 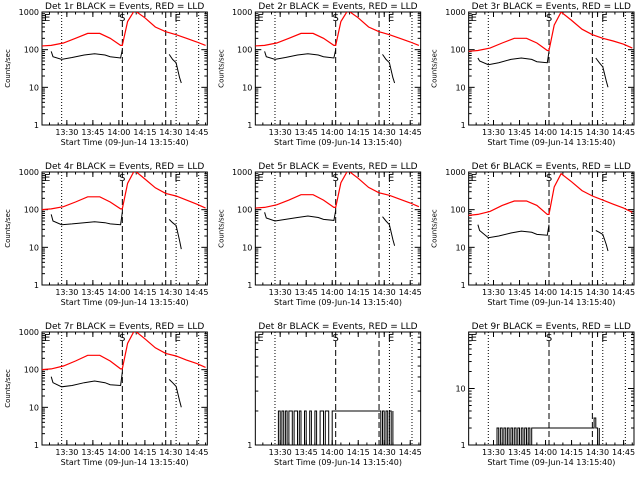 What do you see at coordinates (124, 167) in the screenshot?
I see `chart-title: Det 4r BLACK = Events, RED = LLD` at bounding box center [124, 167].